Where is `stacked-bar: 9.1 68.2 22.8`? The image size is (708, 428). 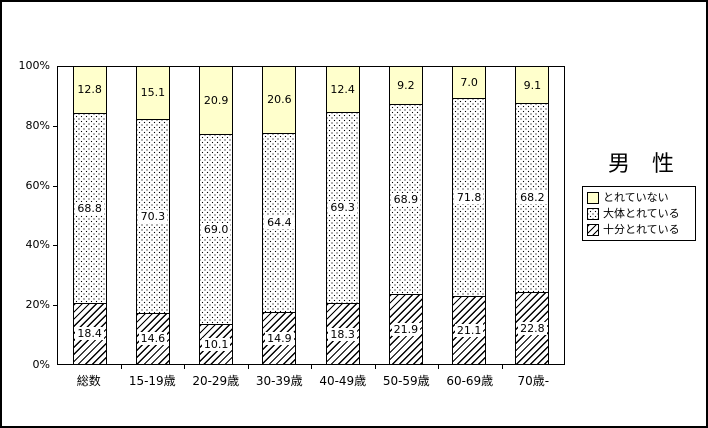
stacked-bar: 9.1 68.2 22.8 is located at coordinates (532, 215).